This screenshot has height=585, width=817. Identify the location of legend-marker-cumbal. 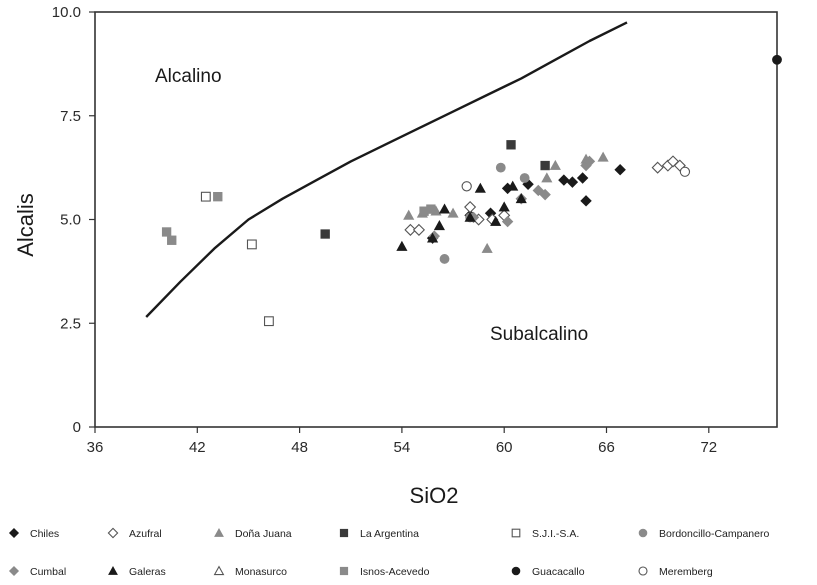
(14, 571).